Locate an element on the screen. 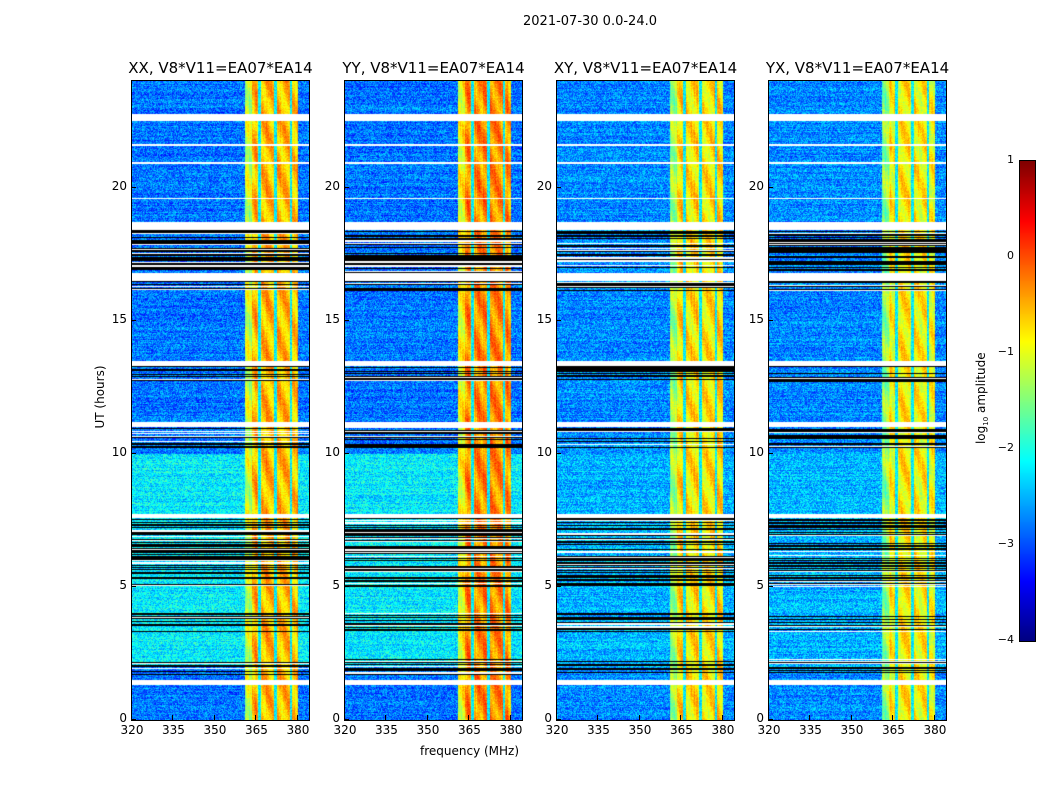 Image resolution: width=1050 pixels, height=800 pixels. spectrogram-panel-1: YY, V8*V11=EA07*EA14 is located at coordinates (433, 390).